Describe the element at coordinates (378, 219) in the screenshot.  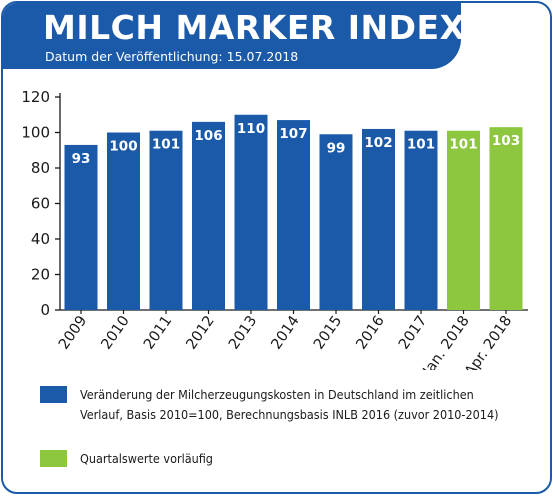
I see `bar-2016` at that location.